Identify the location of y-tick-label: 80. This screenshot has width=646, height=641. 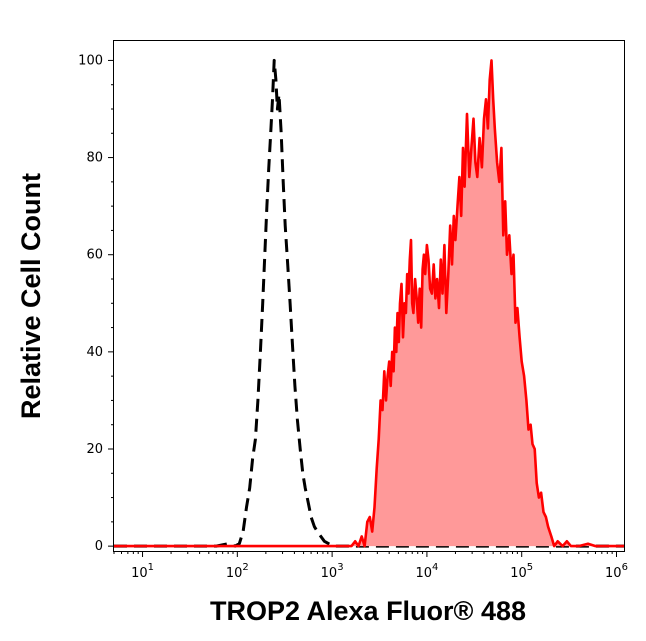
(94, 158).